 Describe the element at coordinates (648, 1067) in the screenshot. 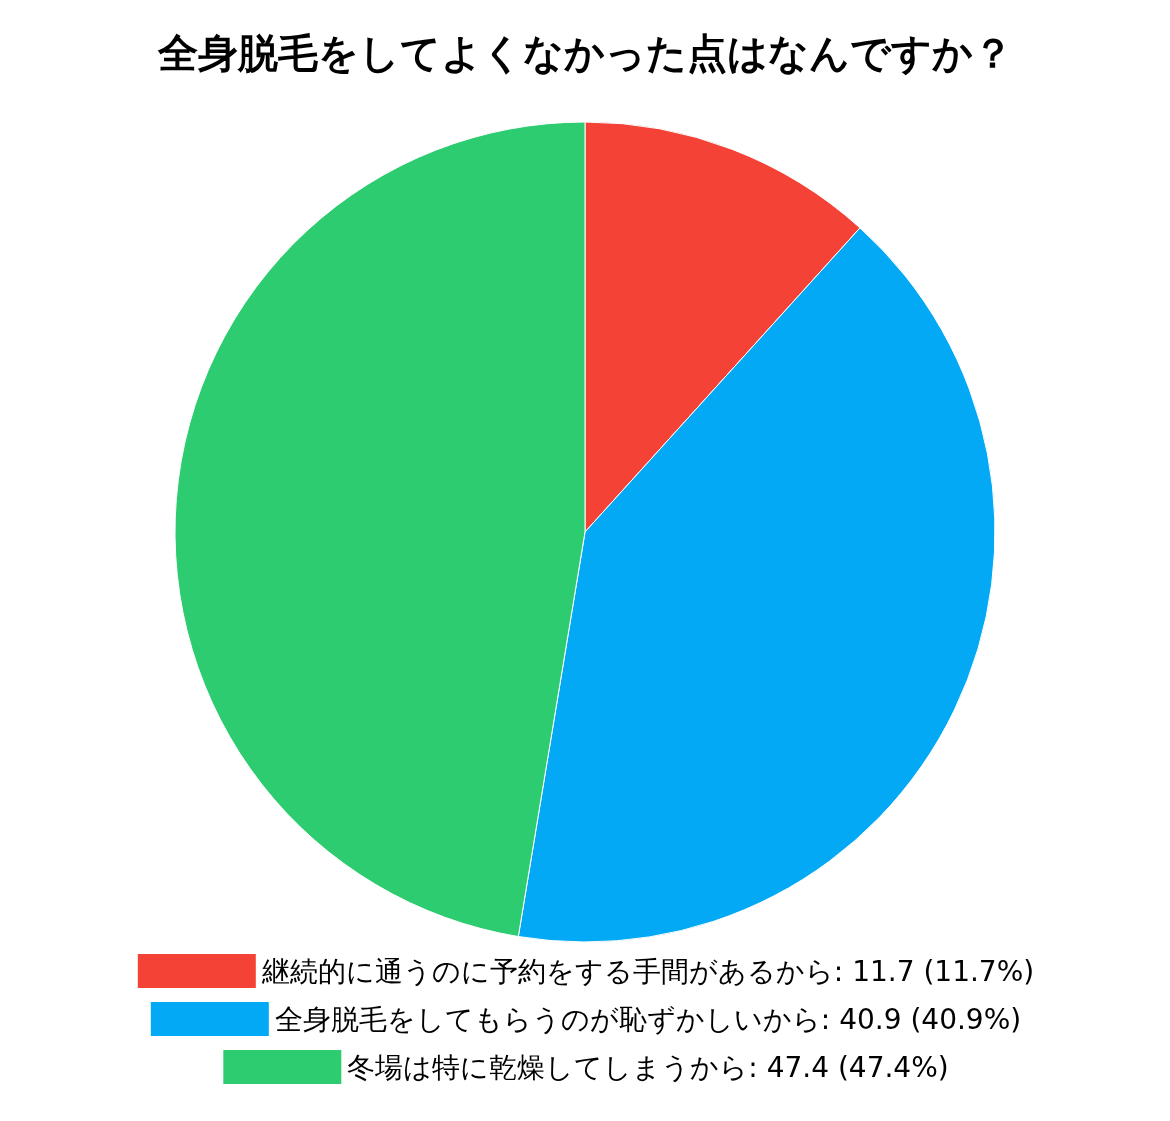

I see `legend-label: 冬場は特に乾燥してしまうから: 47.4 (47.4%)` at that location.